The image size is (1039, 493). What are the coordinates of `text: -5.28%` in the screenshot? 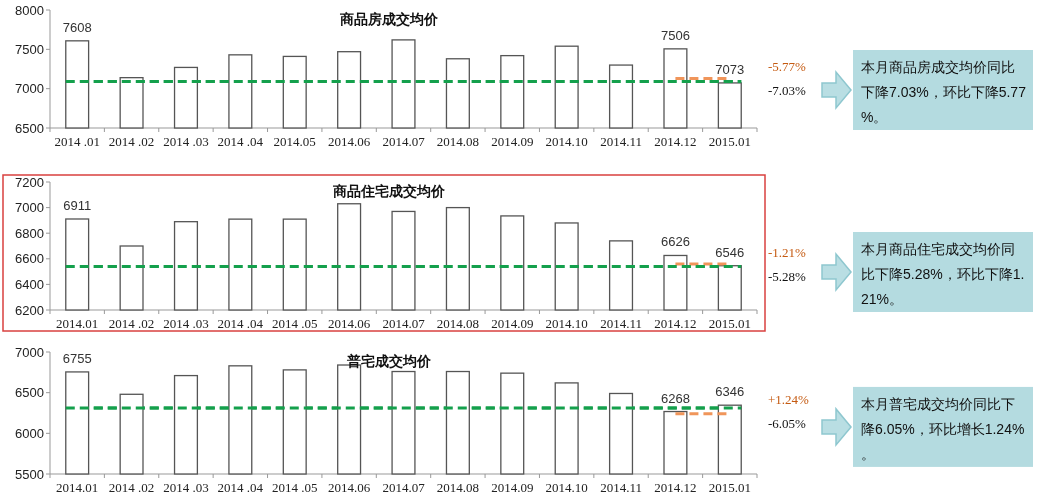 It's located at (787, 276).